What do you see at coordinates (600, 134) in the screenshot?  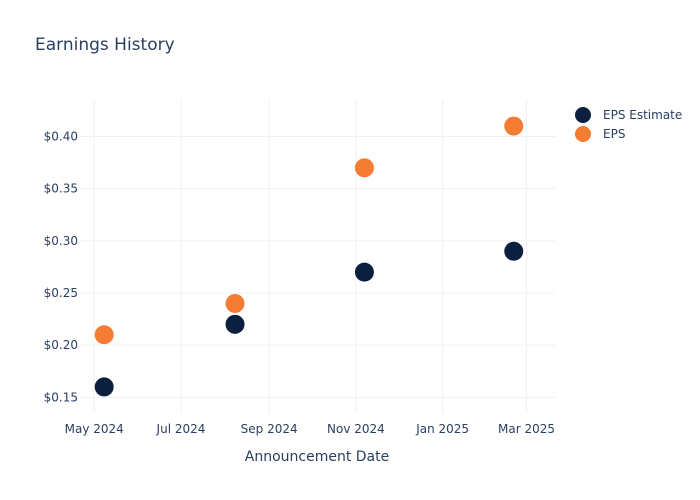 I see `legend-item: EPS` at bounding box center [600, 134].